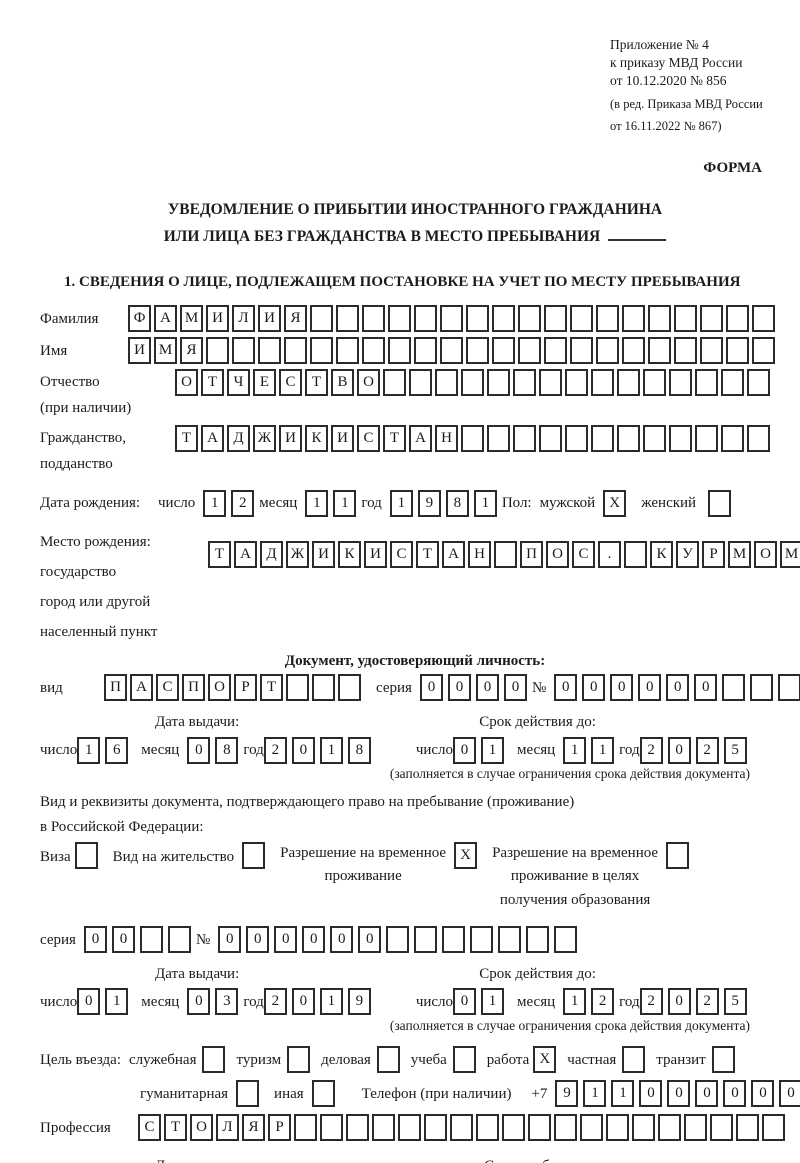  I want to click on visa-checkbox, so click(87, 856).